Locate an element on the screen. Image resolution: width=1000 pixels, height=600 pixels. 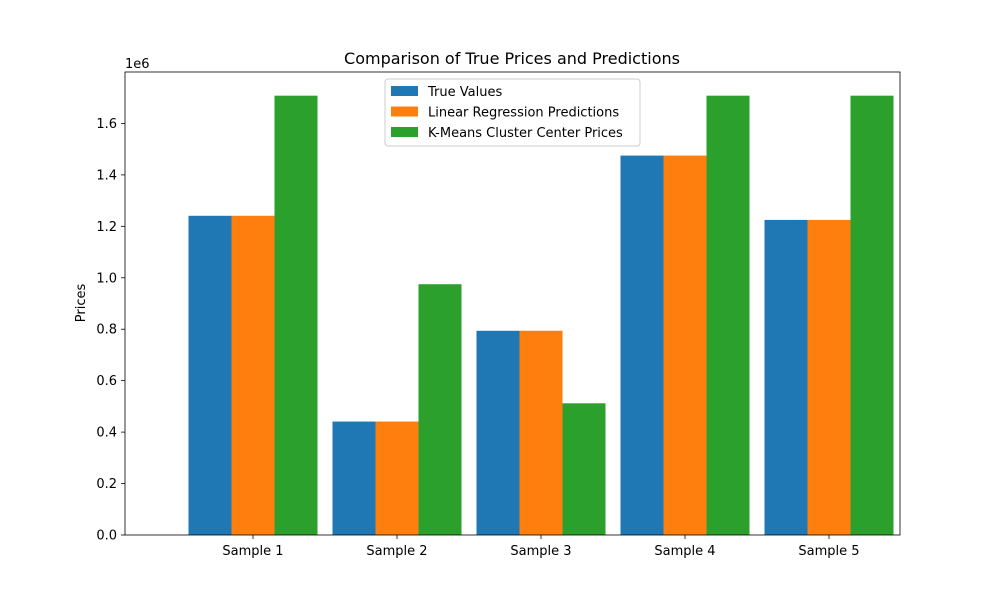
x-tick-label: Sample 4 is located at coordinates (684, 551).